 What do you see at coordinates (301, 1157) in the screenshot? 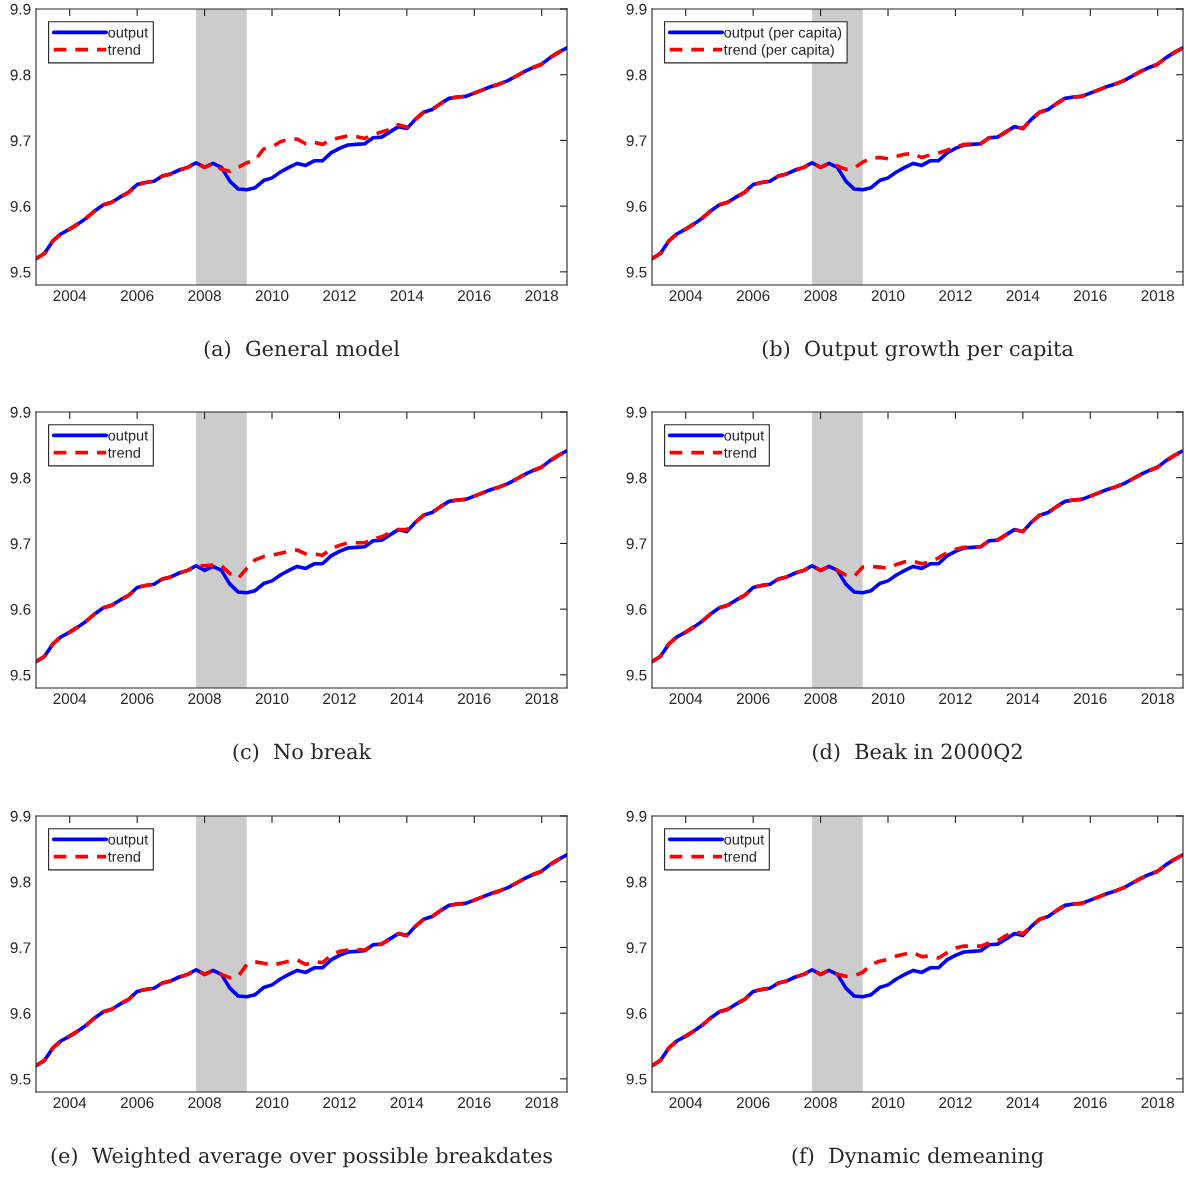
I see `text: (e) Weighted average over possible breakdates` at bounding box center [301, 1157].